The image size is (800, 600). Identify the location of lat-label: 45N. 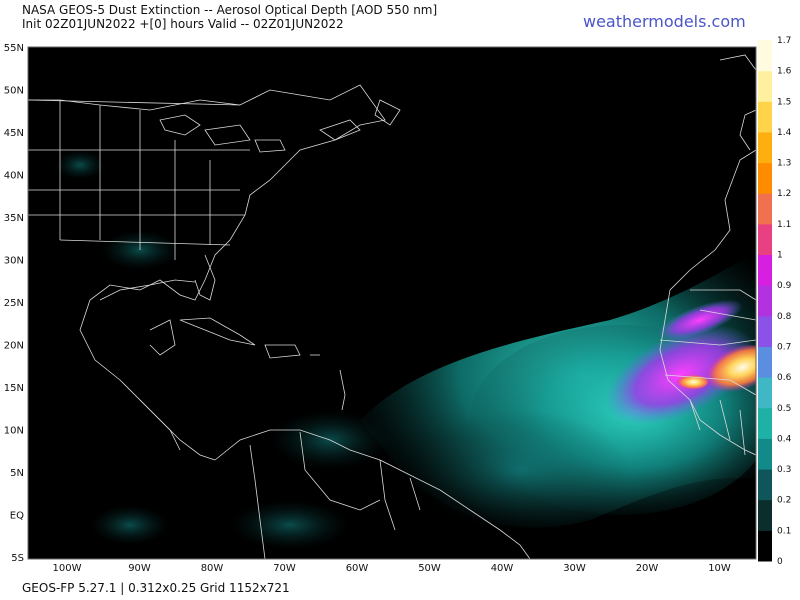
(14, 133).